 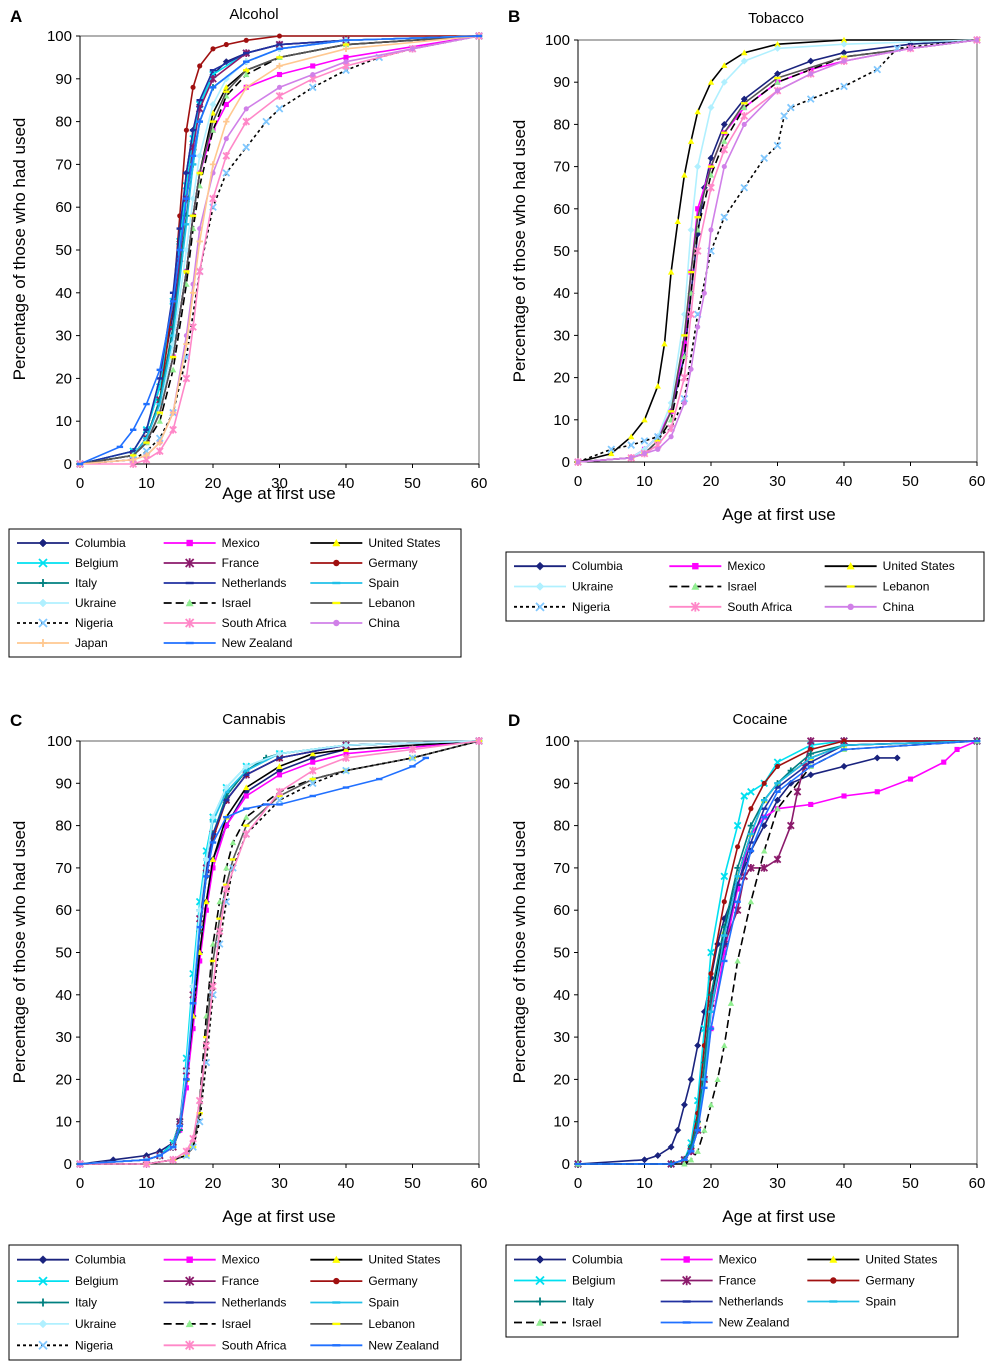 What do you see at coordinates (67, 1281) in the screenshot?
I see `legend-entry-belgium: Belgium` at bounding box center [67, 1281].